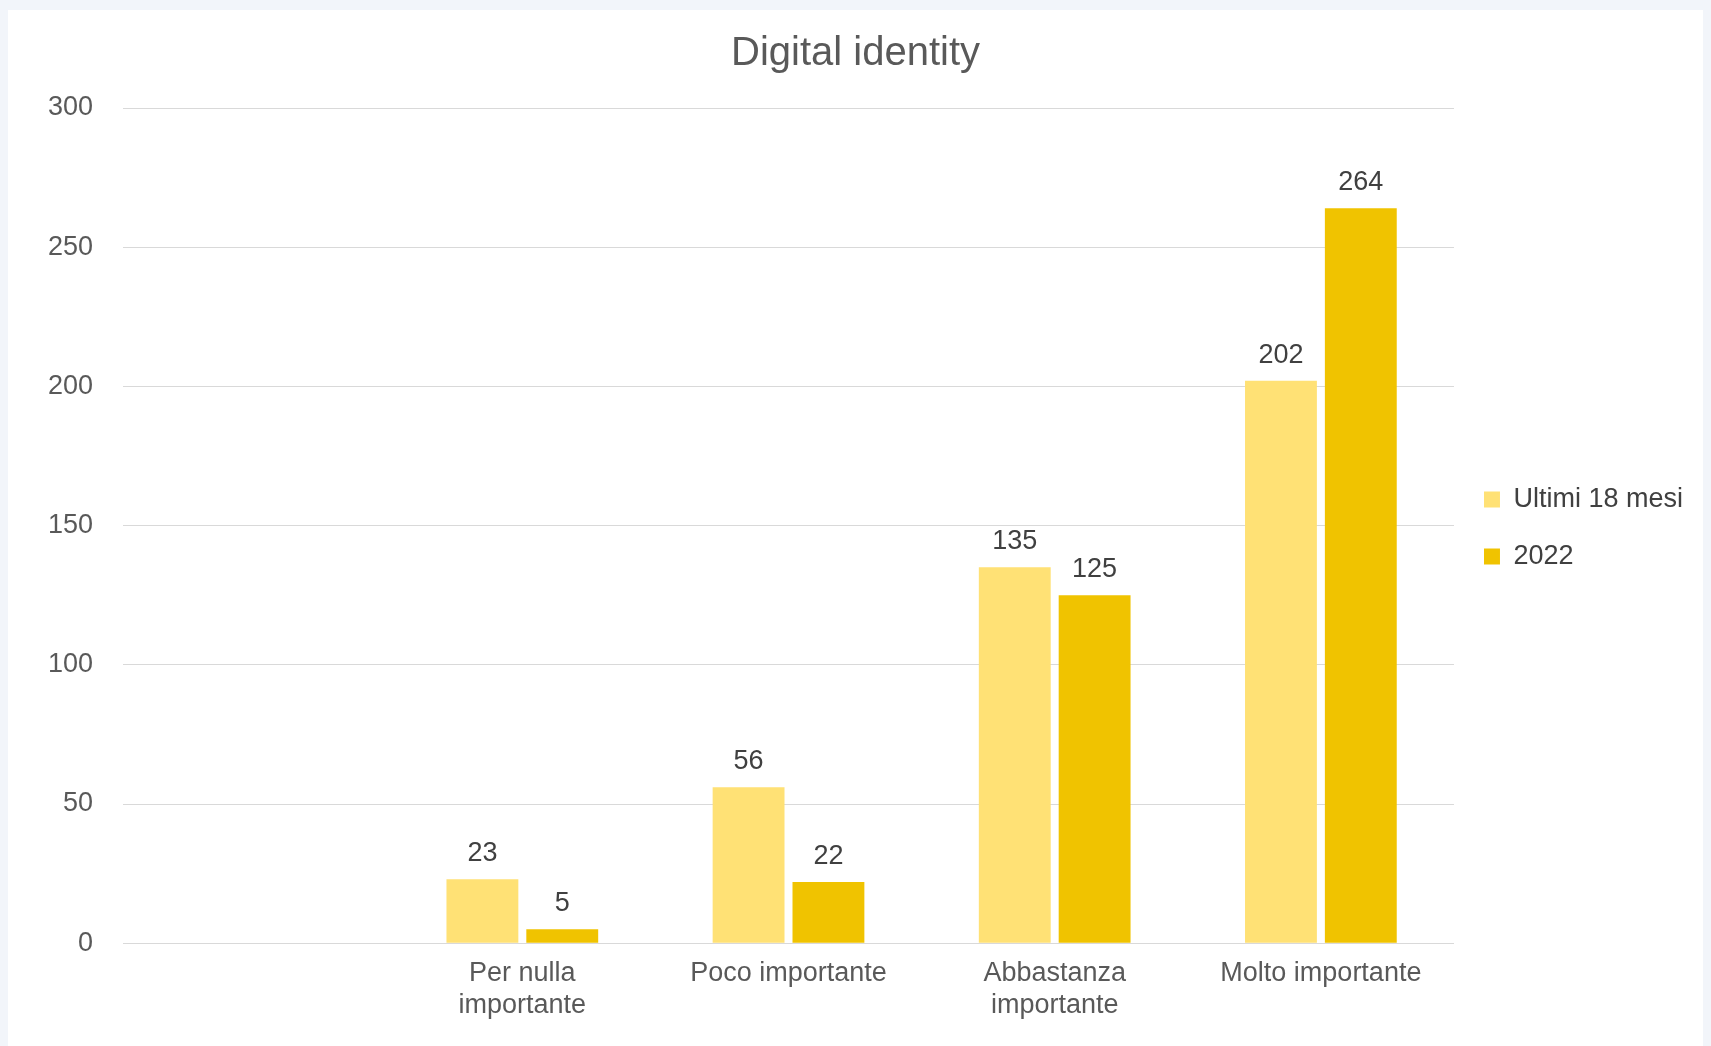 This screenshot has height=1046, width=1711. Describe the element at coordinates (828, 854) in the screenshot. I see `data-label: 22` at that location.